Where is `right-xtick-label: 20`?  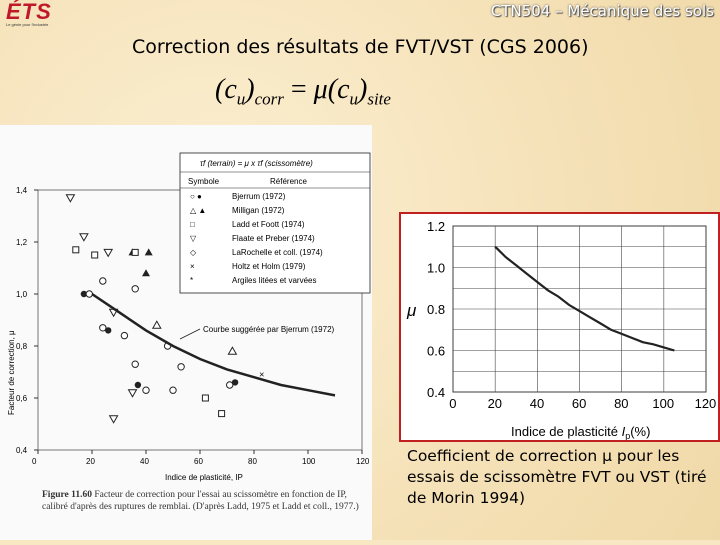
right-xtick-label: 20 is located at coordinates (495, 403).